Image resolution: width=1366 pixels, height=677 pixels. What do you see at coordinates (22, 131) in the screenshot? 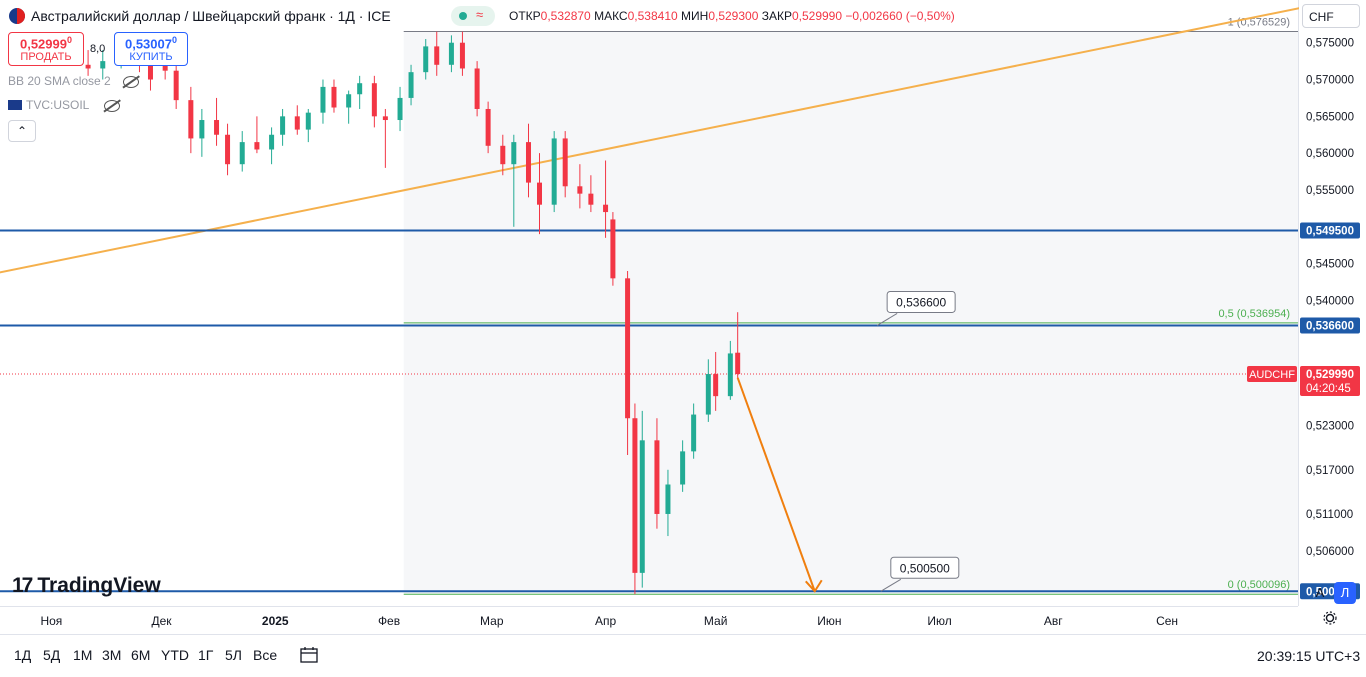
I see `collapse-legend-button: ⌃` at bounding box center [22, 131].